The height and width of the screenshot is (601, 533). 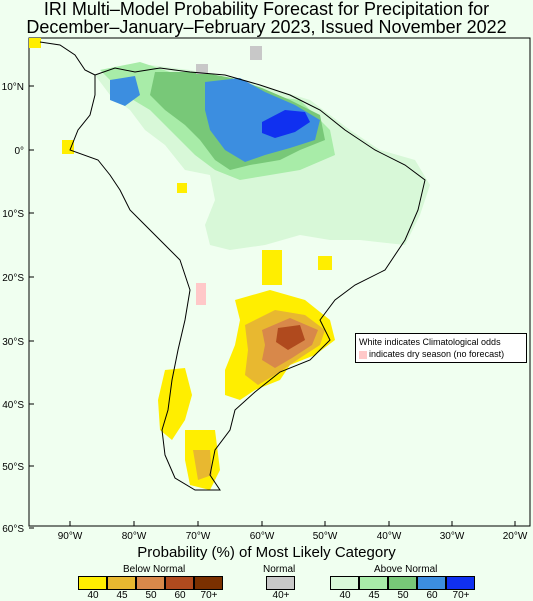 What do you see at coordinates (209, 595) in the screenshot?
I see `below-normal-value: 70+` at bounding box center [209, 595].